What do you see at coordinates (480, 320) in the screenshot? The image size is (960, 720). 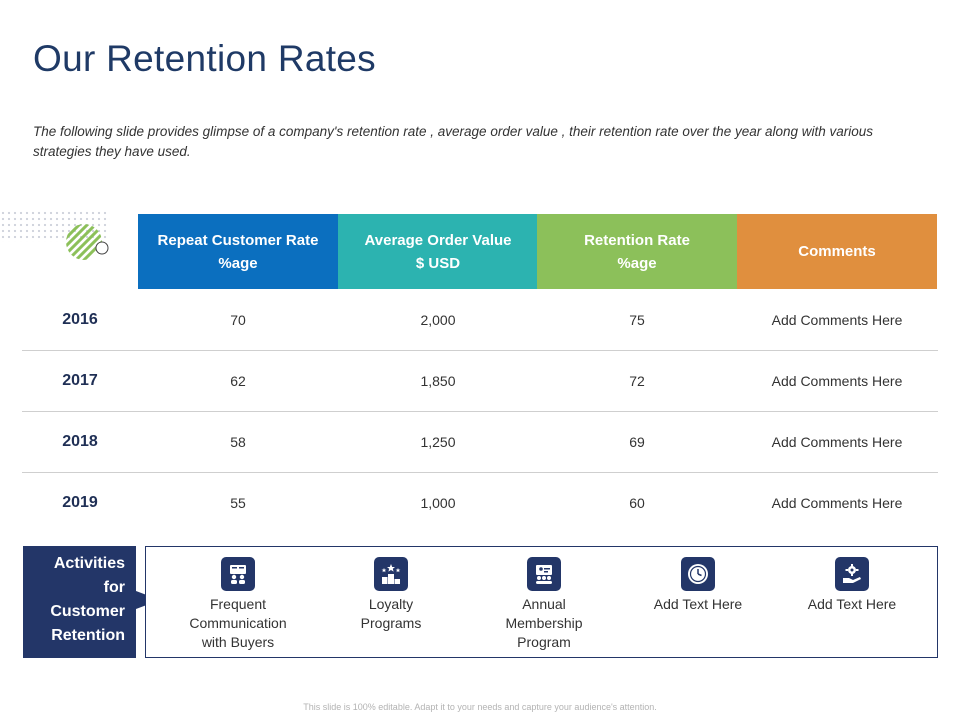 I see `table-row: 2016 70 2,000 75 Add Comments Here` at bounding box center [480, 320].